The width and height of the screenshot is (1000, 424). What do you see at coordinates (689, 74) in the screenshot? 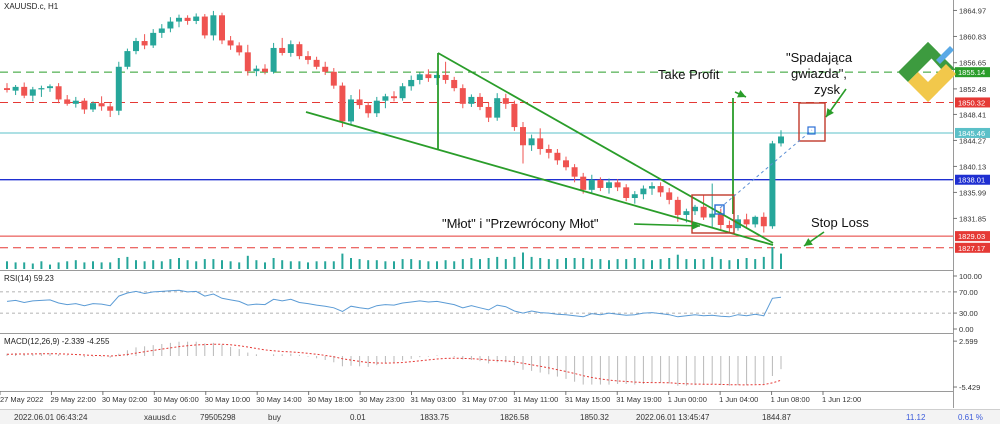
I see `take-profit-label: Take Profit` at bounding box center [689, 74].